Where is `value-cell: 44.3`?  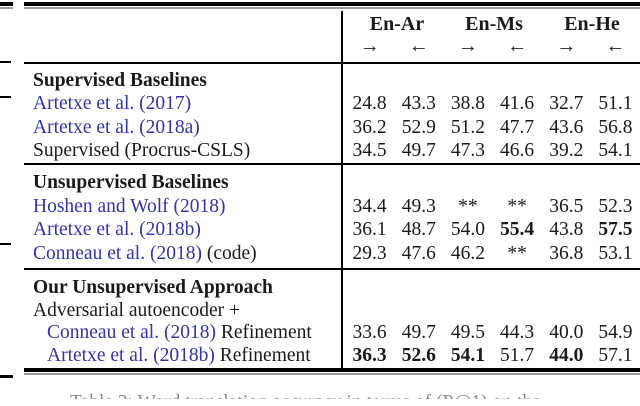 value-cell: 44.3 is located at coordinates (517, 332).